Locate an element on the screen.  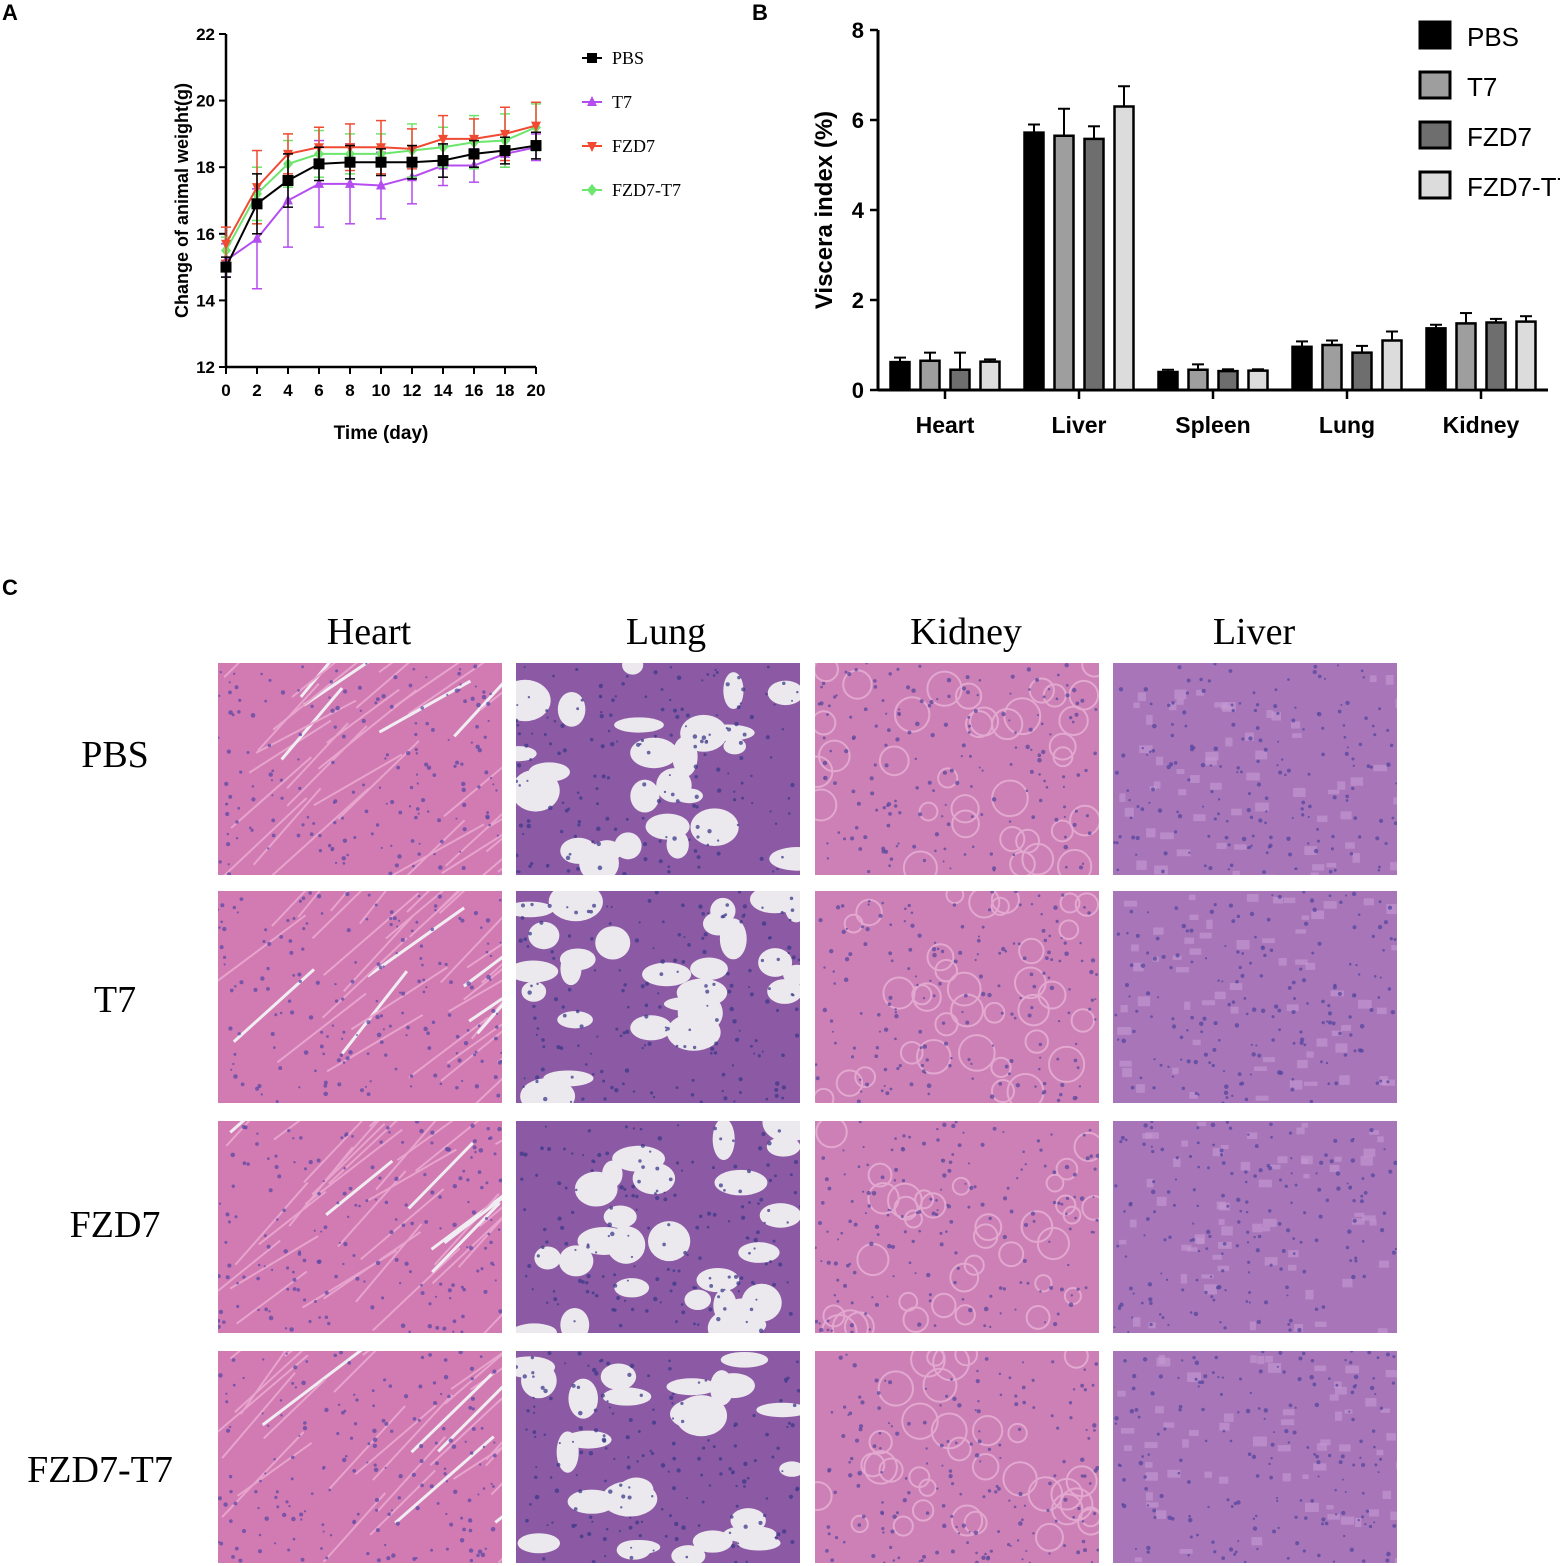
row-header-fzd7: FZD7 is located at coordinates (115, 1225).